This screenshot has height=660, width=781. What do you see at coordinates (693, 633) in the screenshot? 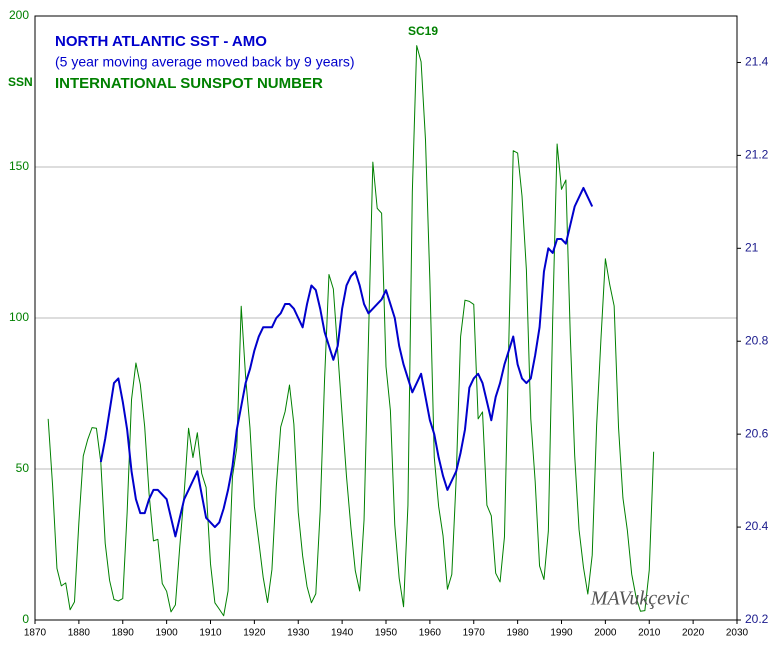
I see `x-tick-label: 2020` at bounding box center [693, 633].